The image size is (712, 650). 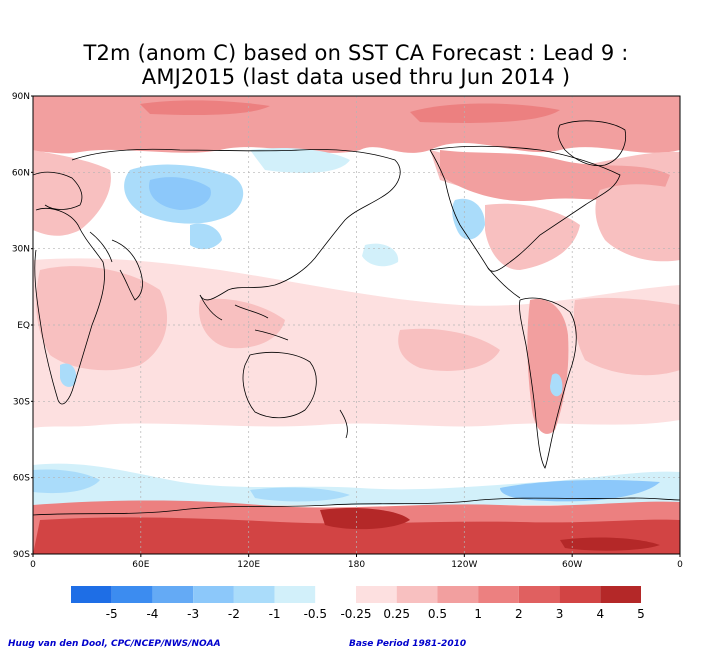 What do you see at coordinates (140, 565) in the screenshot?
I see `lon-label-60e: 60E` at bounding box center [140, 565].